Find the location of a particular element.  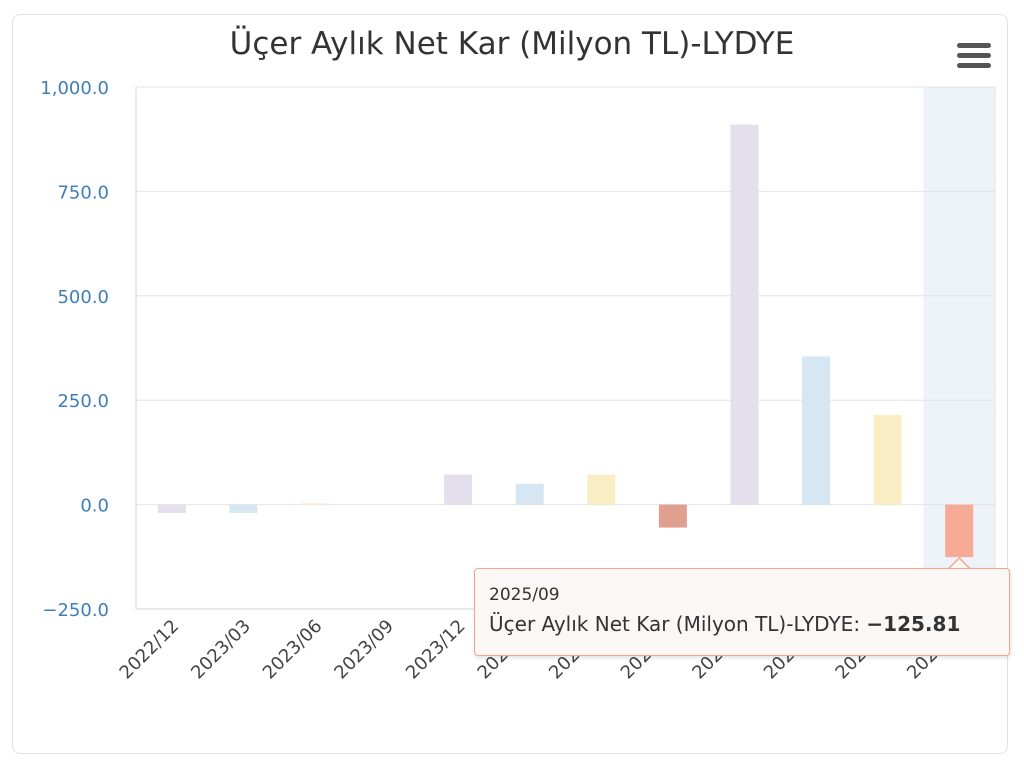

tooltip-value: −125.81 is located at coordinates (913, 624).